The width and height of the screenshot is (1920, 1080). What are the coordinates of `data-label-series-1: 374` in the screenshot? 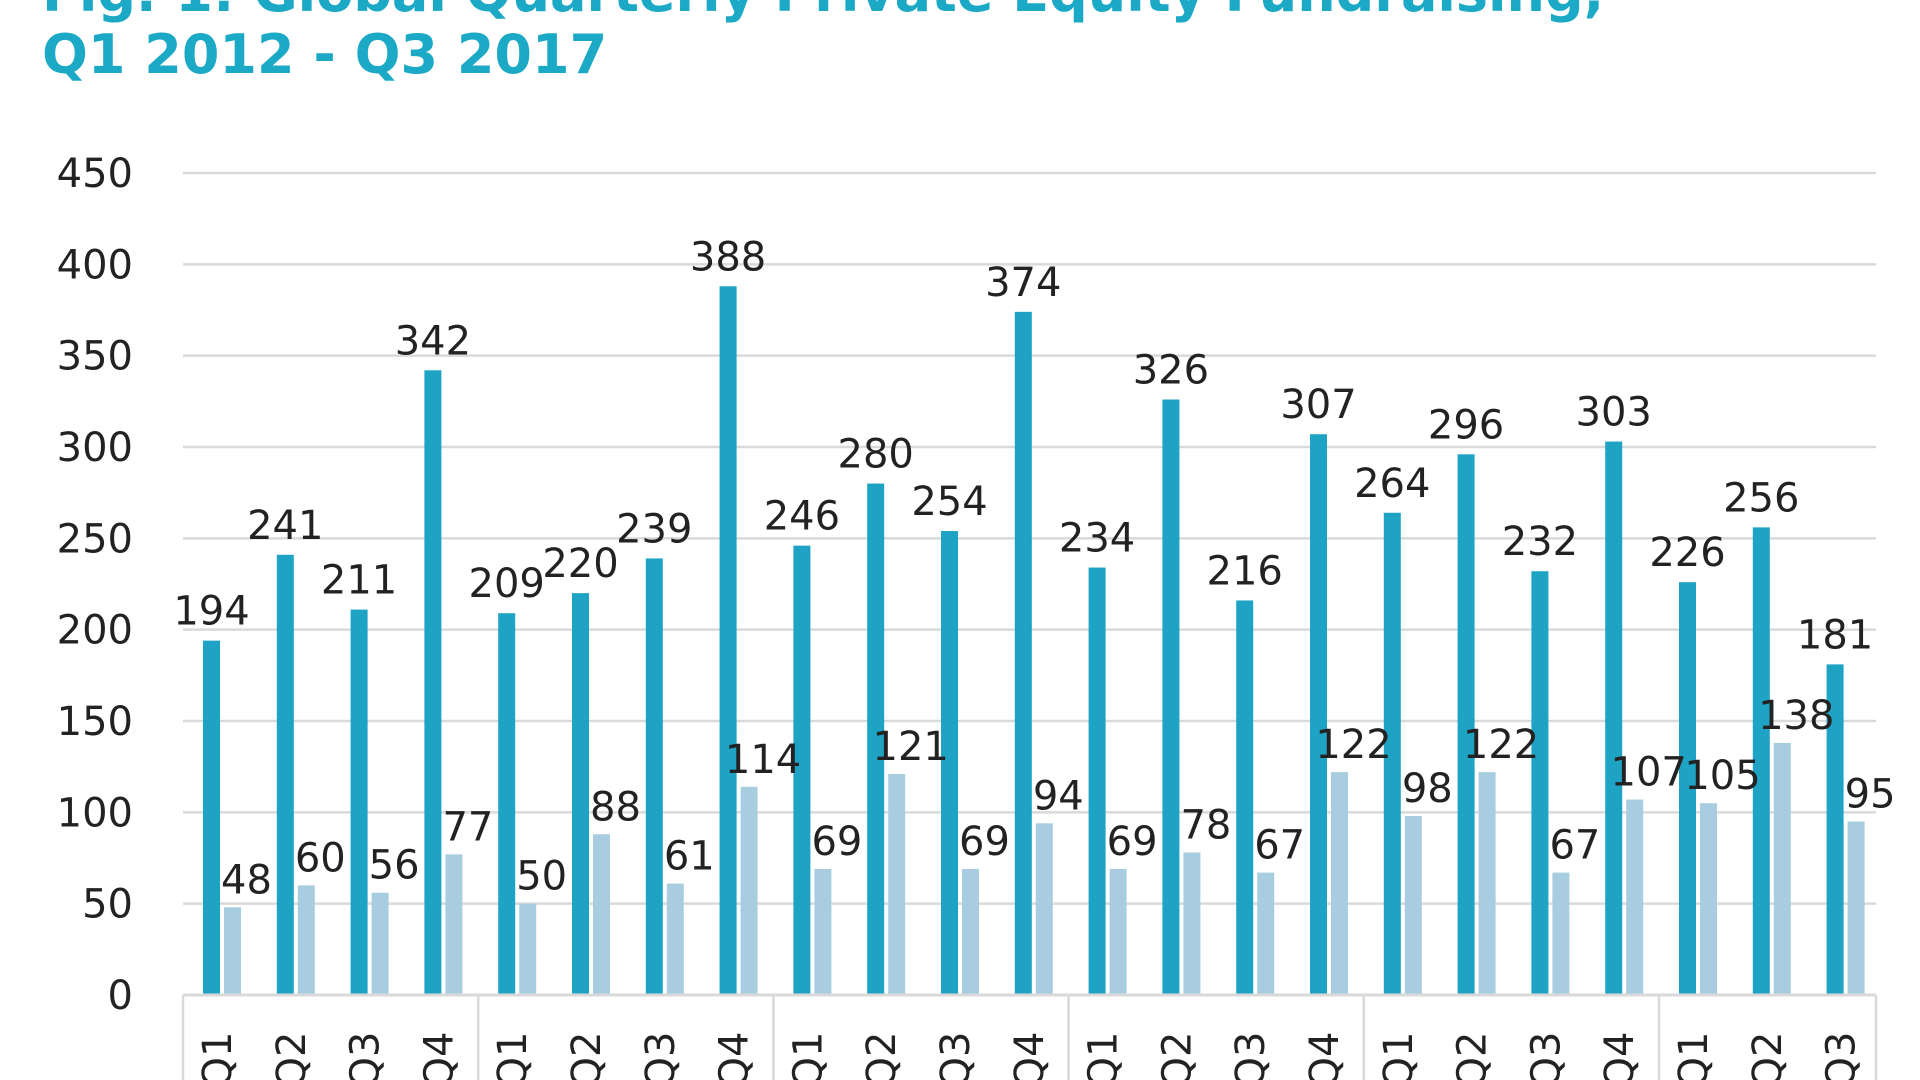 It's located at (1023, 283).